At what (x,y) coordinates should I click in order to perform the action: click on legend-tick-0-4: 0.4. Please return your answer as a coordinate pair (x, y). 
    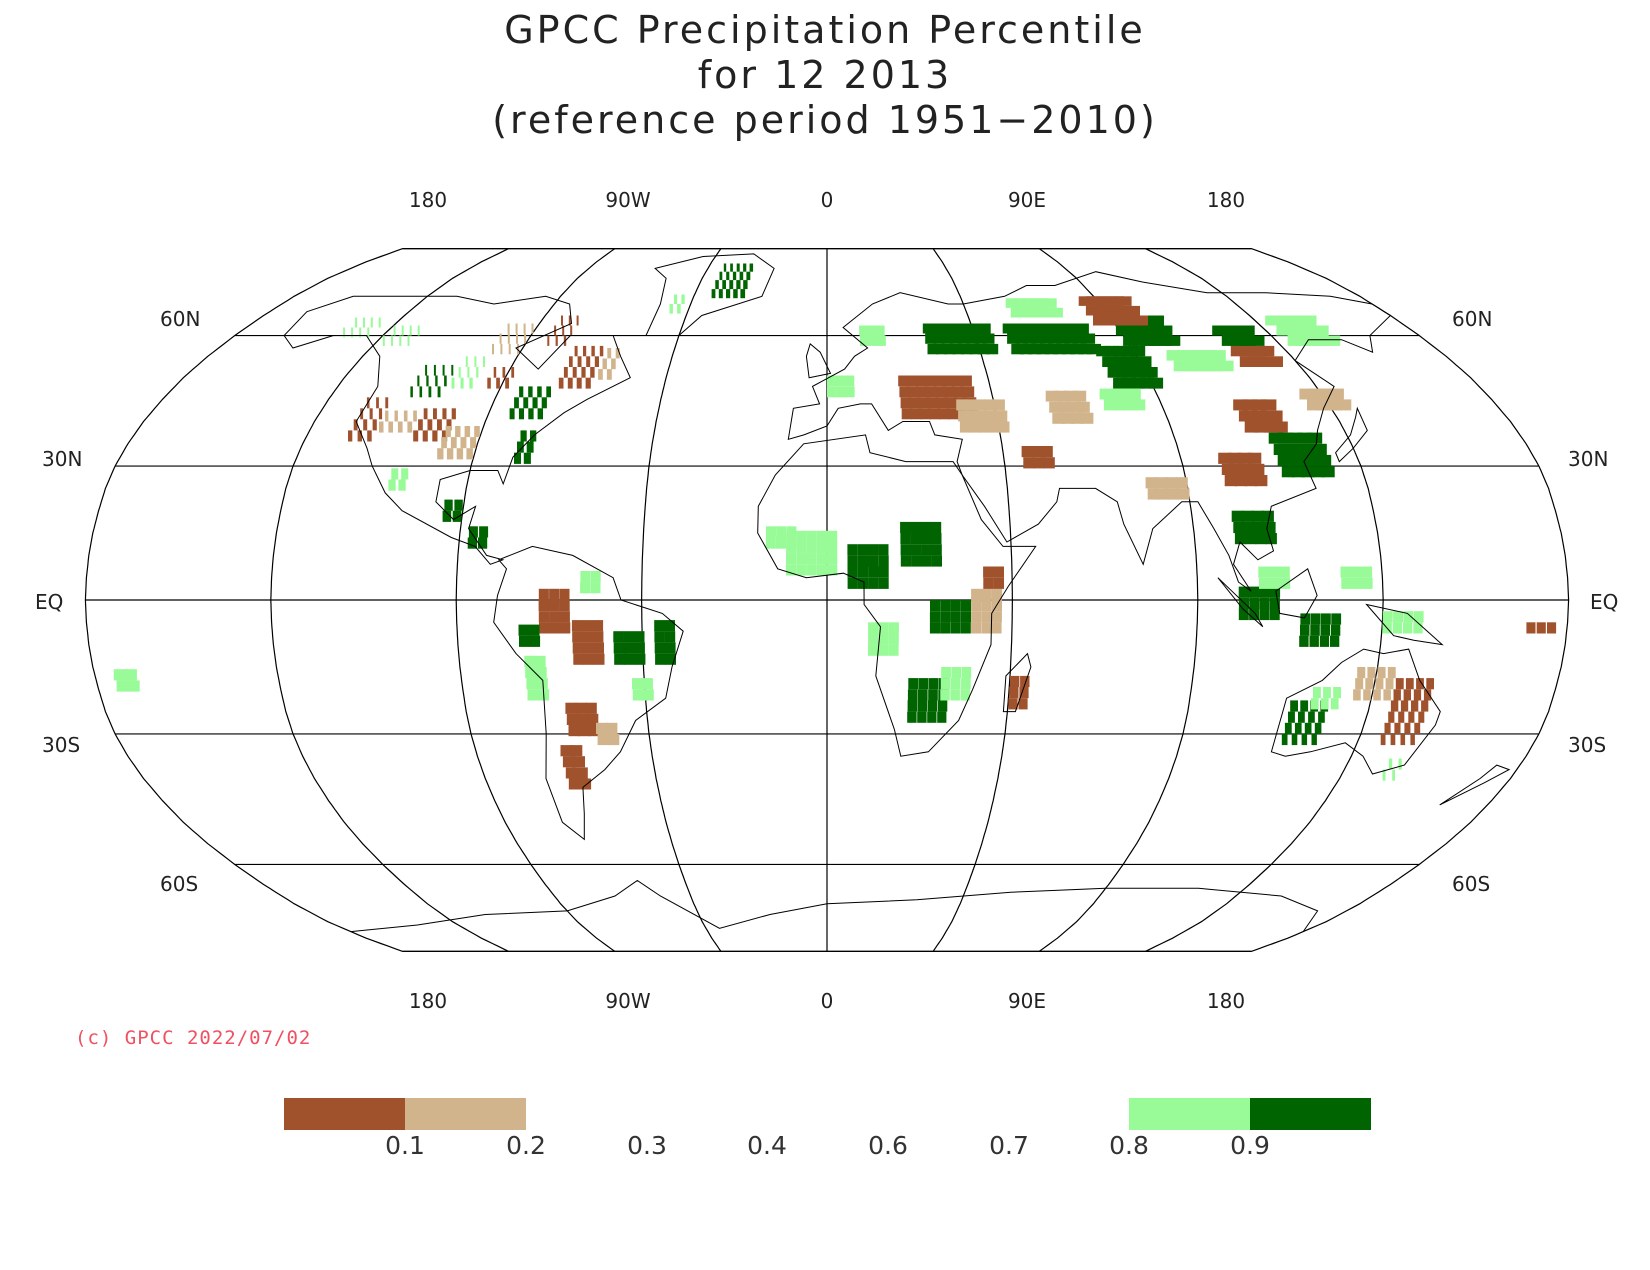
    Looking at the image, I should click on (767, 1145).